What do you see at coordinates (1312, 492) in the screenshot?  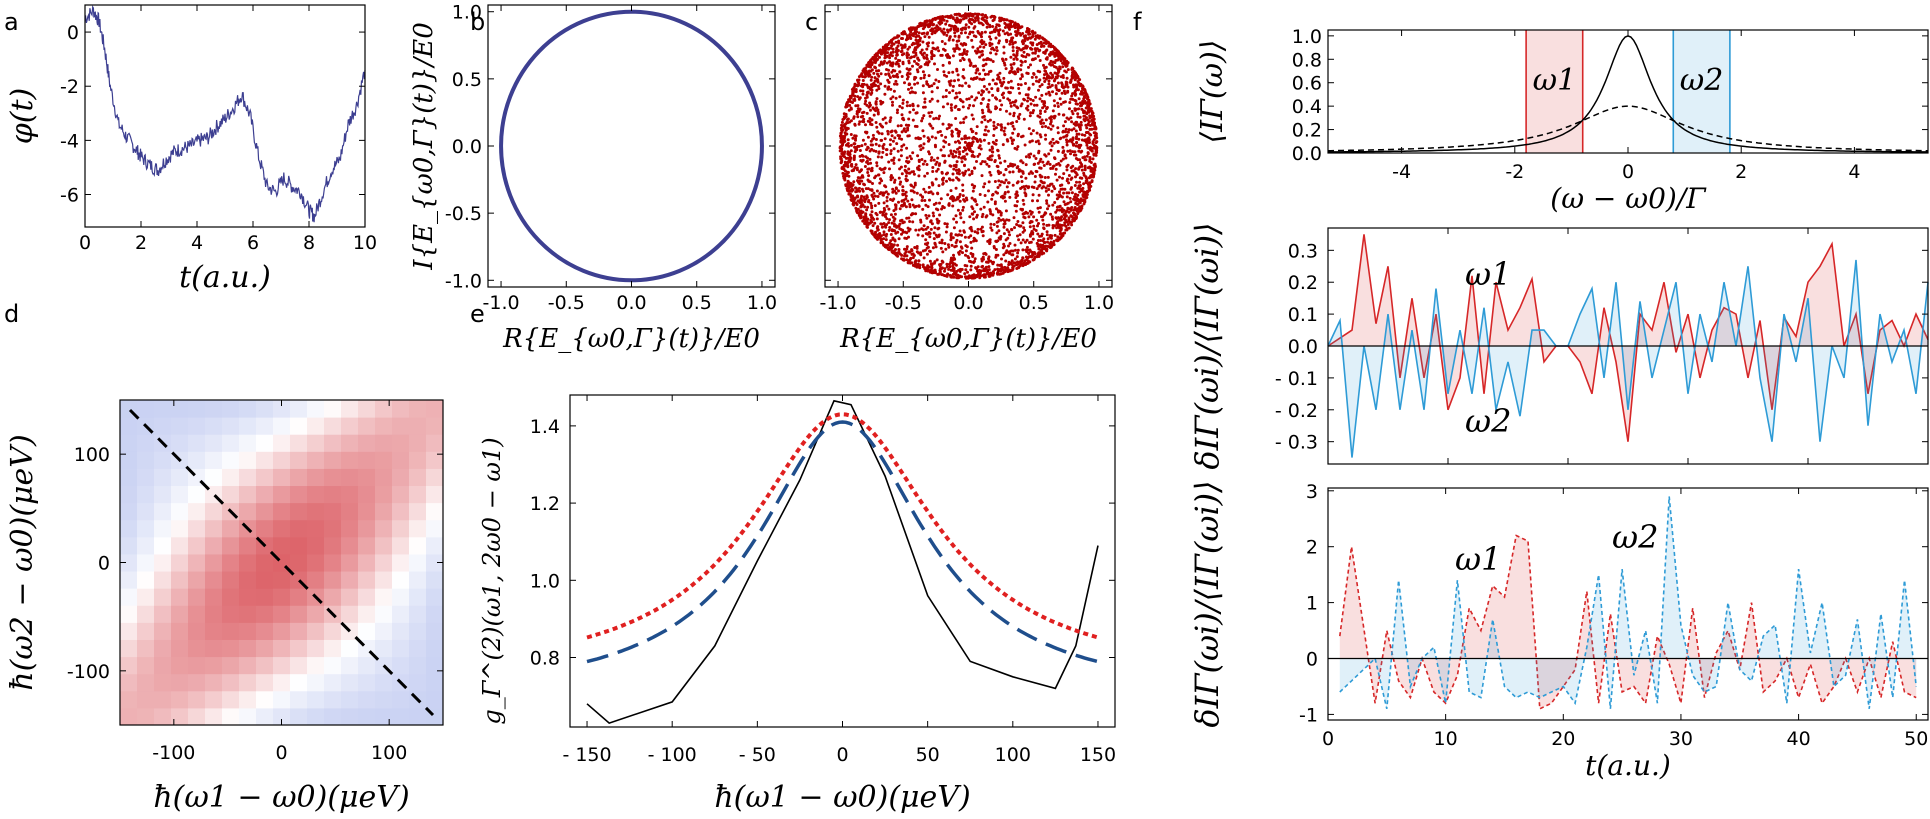 I see `y-tick-label: 3` at bounding box center [1312, 492].